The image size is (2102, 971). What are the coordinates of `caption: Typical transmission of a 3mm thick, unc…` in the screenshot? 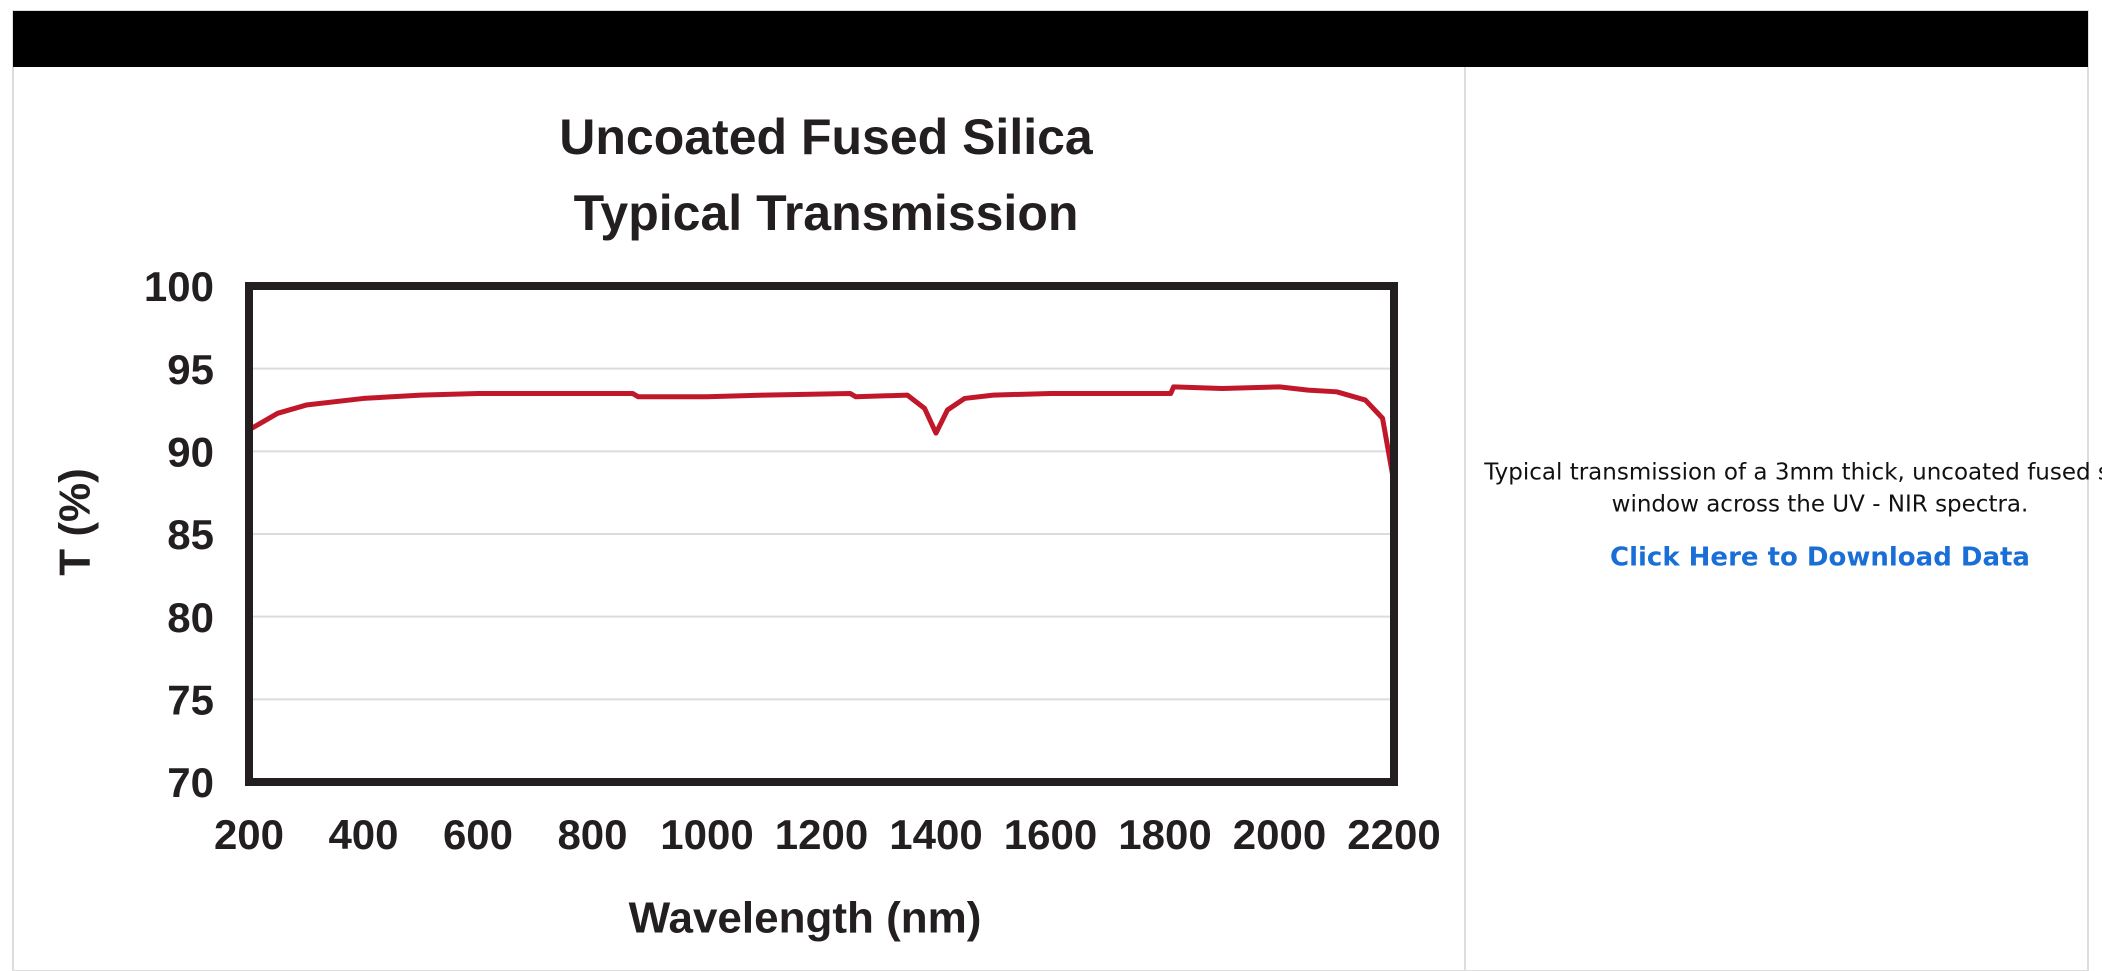 It's located at (1792, 473).